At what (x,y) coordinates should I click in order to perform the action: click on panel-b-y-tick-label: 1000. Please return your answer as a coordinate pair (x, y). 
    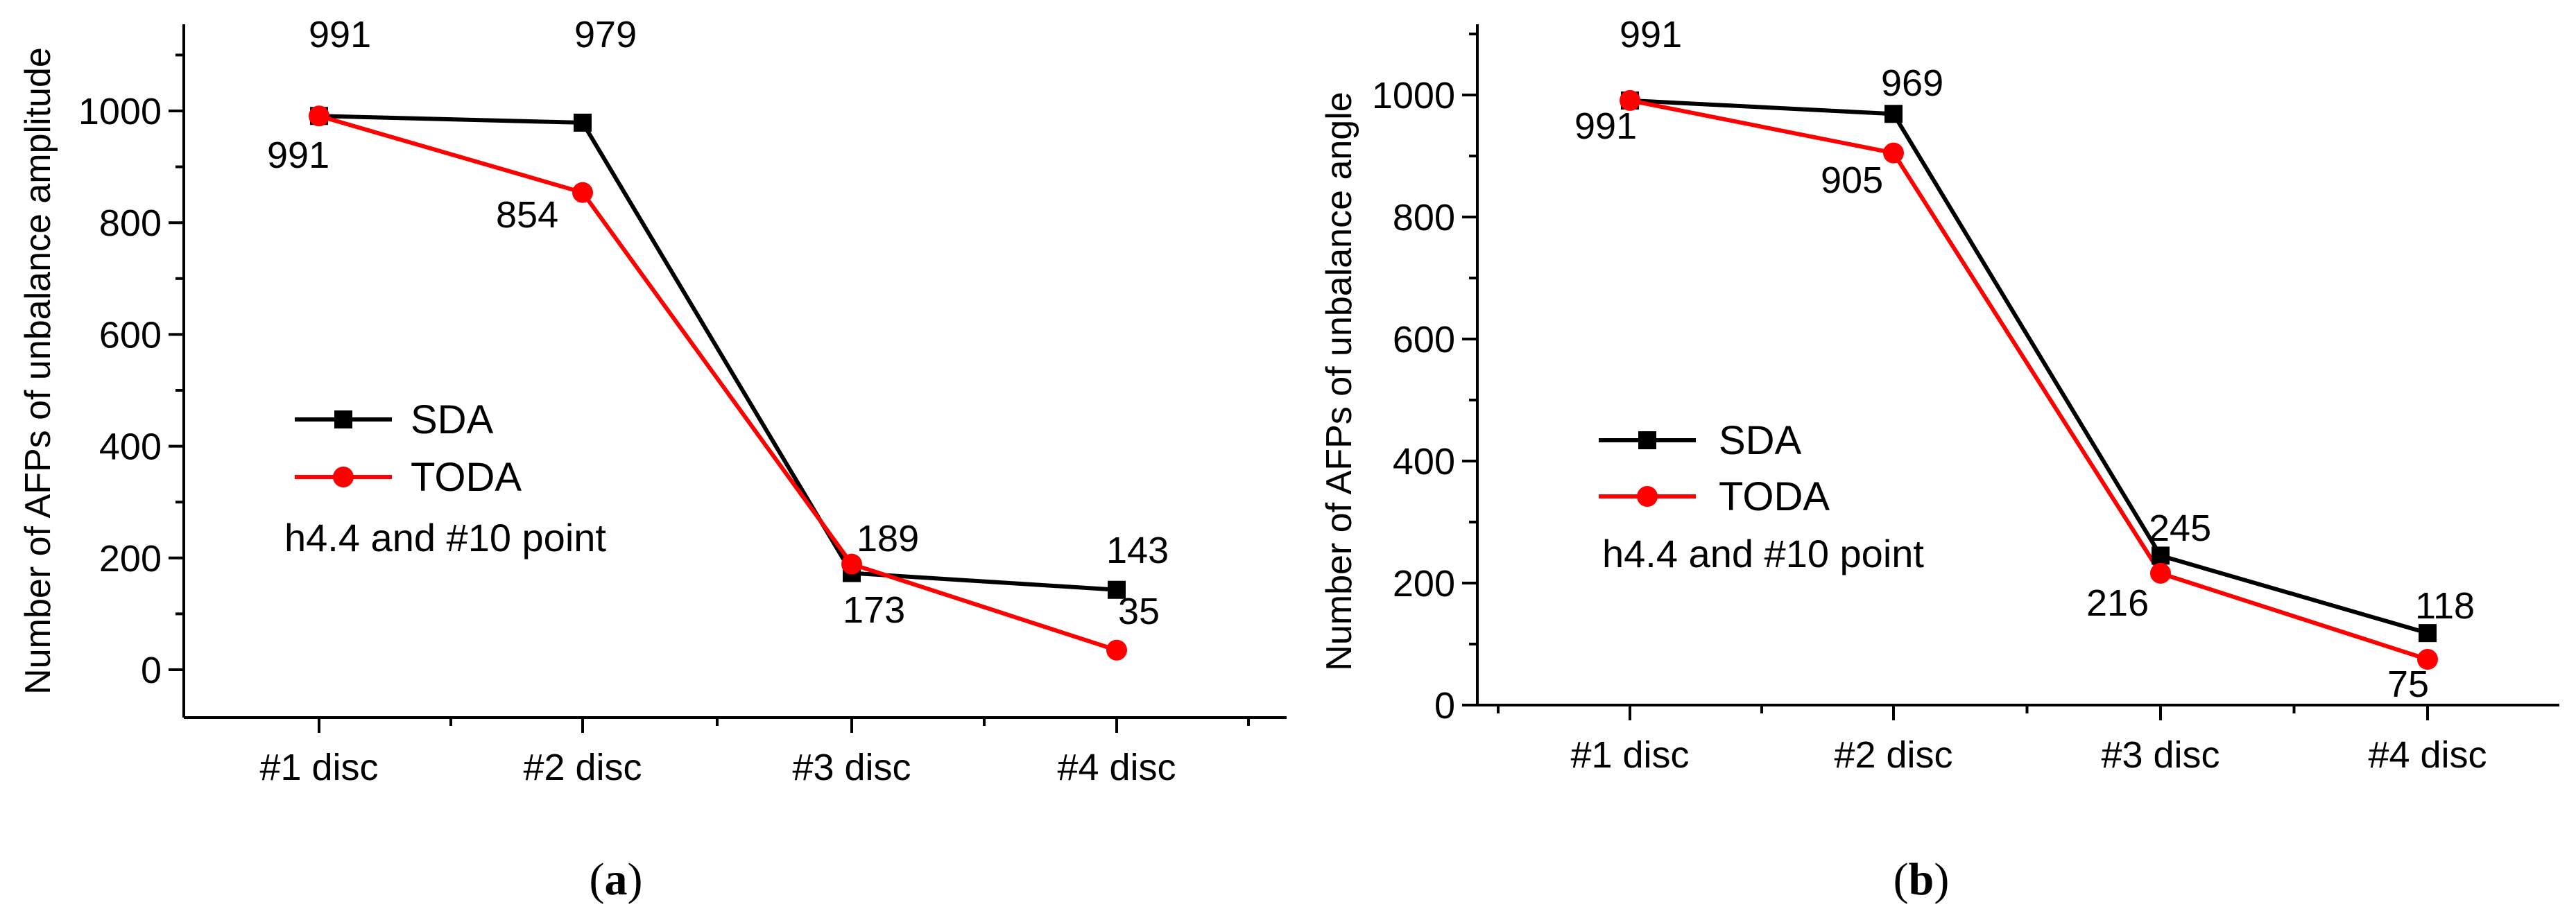
    Looking at the image, I should click on (1413, 95).